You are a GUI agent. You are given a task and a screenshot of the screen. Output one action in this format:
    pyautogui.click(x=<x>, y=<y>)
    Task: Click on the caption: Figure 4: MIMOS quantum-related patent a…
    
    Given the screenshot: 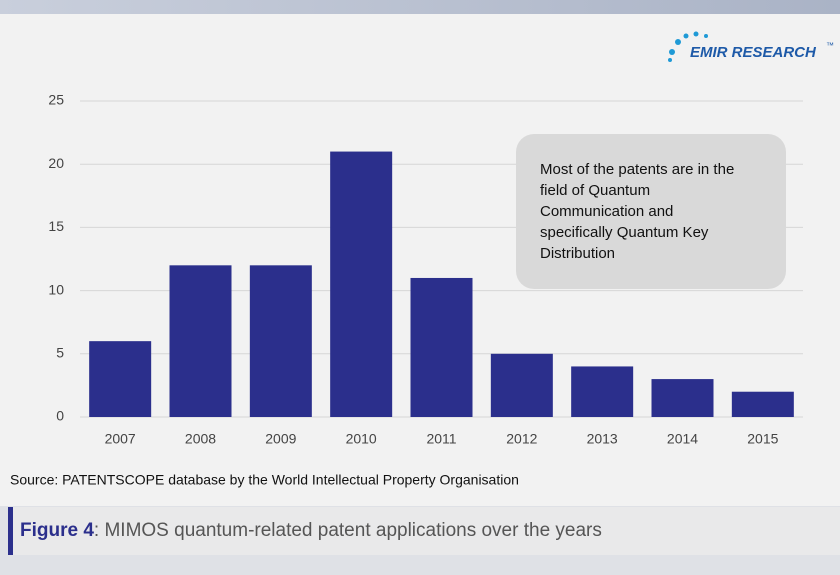 What is the action you would take?
    pyautogui.click(x=311, y=530)
    